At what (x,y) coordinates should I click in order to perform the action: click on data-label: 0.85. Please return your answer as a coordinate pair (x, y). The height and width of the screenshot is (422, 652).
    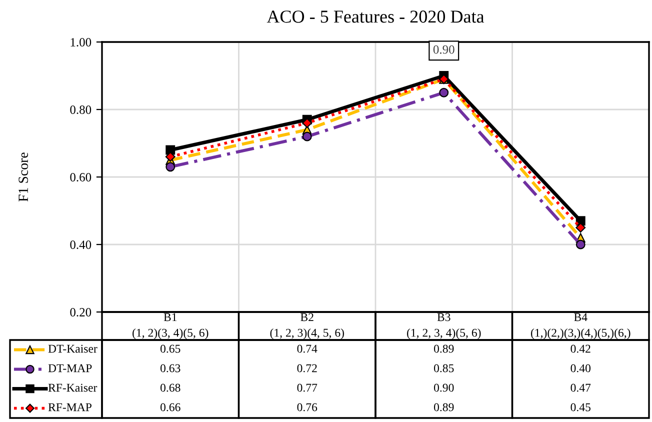
    Looking at the image, I should click on (444, 368).